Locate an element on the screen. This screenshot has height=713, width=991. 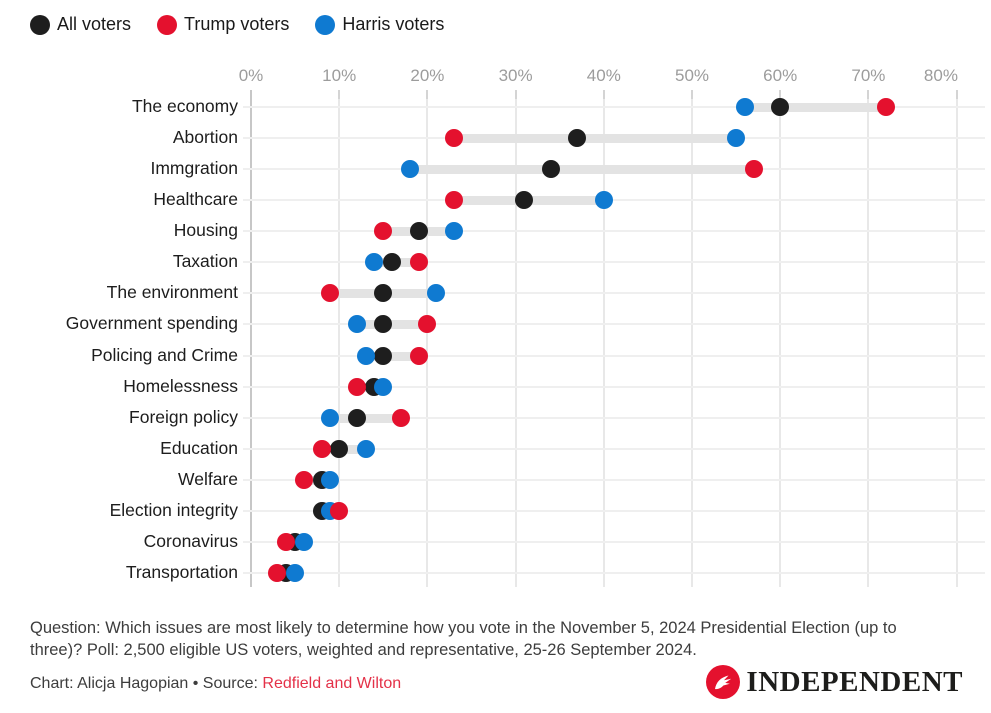
axis-tick-label: 10% is located at coordinates (339, 75).